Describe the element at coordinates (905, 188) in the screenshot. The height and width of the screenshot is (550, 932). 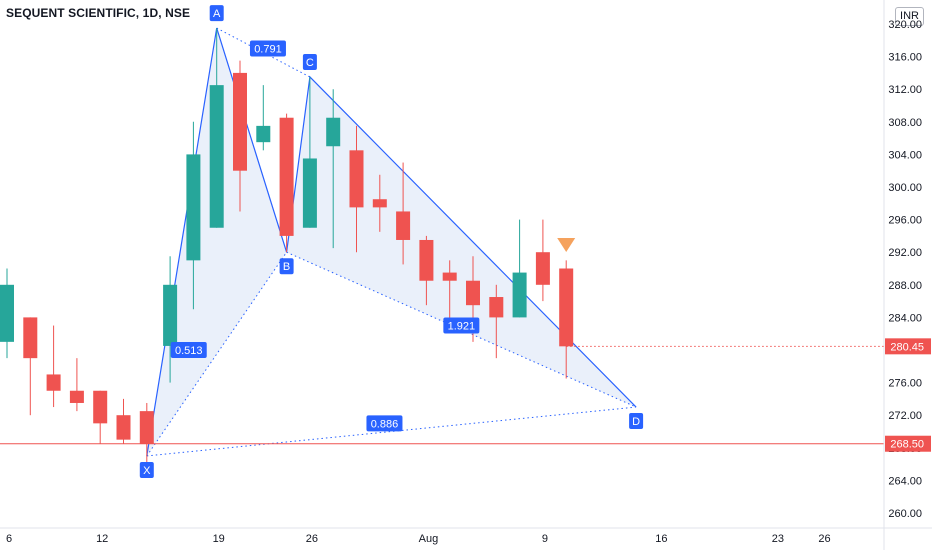
I see `price-tick-label: 300.00` at that location.